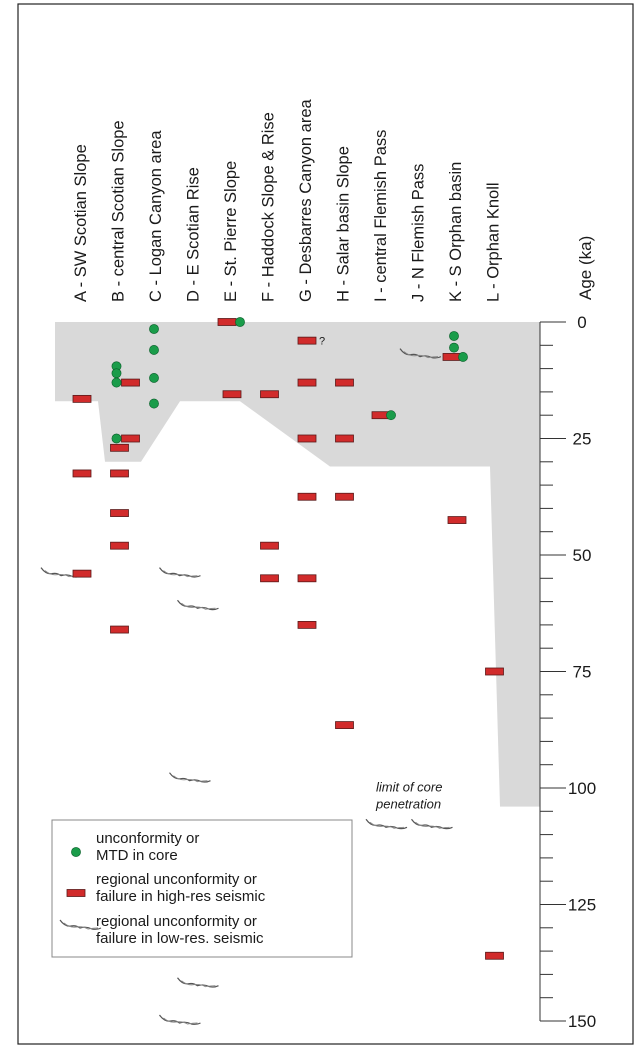  Describe the element at coordinates (582, 1021) in the screenshot. I see `y-tick-label: 150` at that location.